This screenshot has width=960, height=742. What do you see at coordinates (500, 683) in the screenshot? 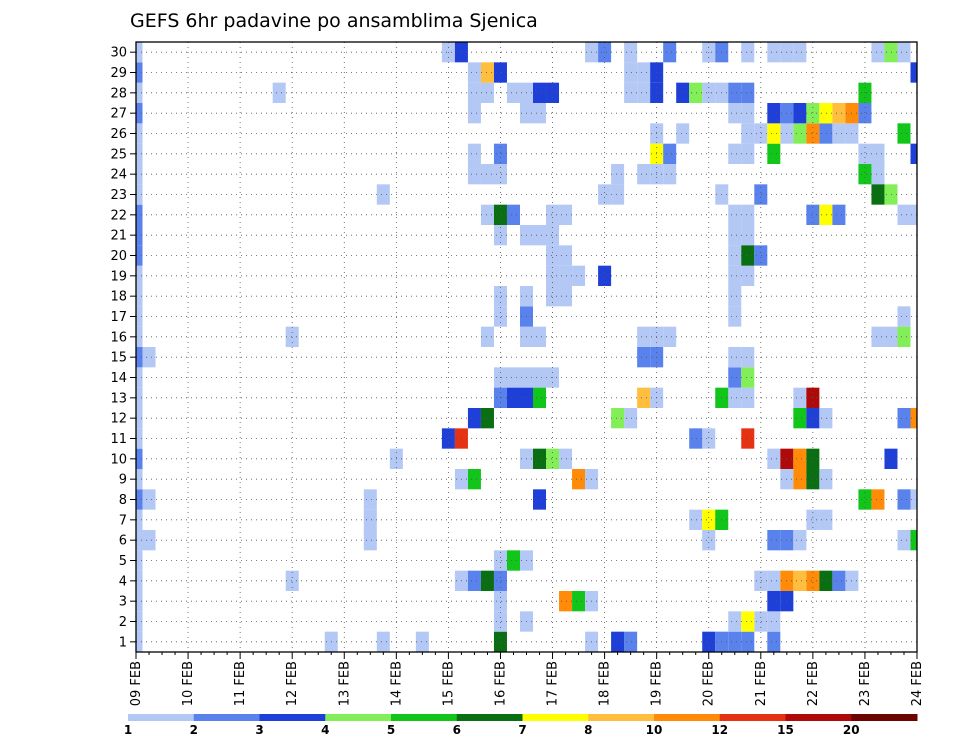
I see `x-tick-label: 16 FEB` at bounding box center [500, 683].